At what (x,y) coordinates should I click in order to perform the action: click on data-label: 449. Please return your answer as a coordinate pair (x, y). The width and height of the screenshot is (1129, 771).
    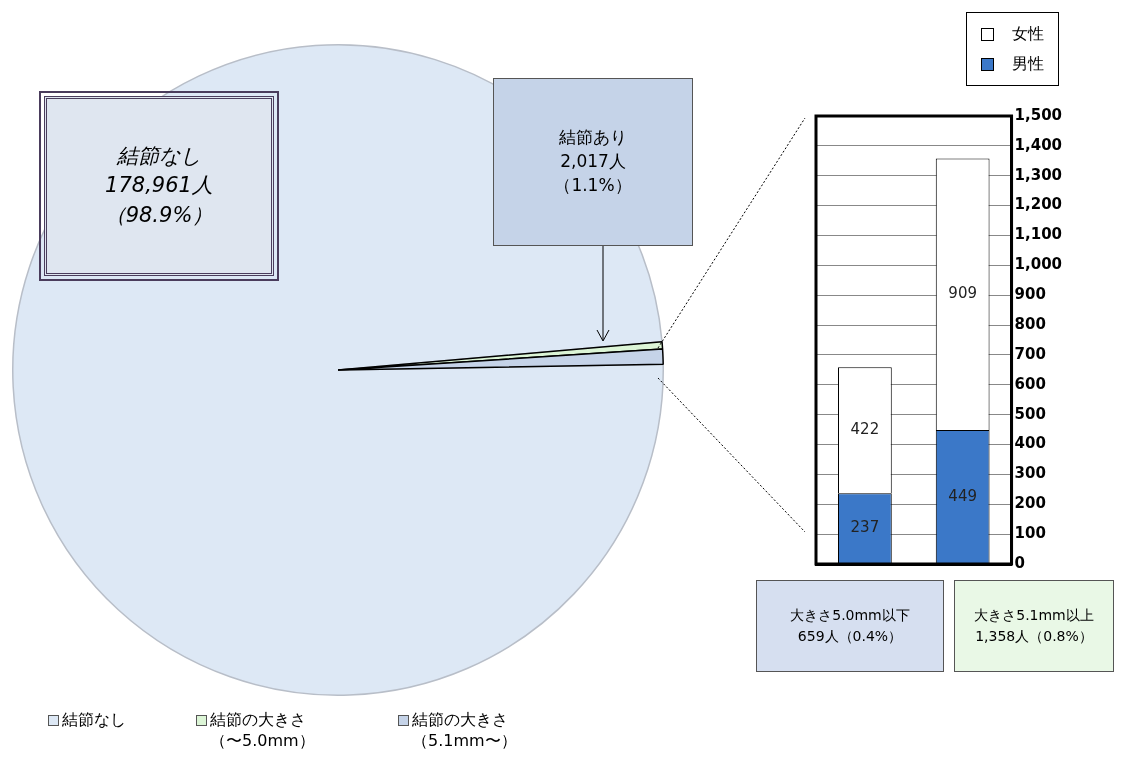
    Looking at the image, I should click on (962, 495).